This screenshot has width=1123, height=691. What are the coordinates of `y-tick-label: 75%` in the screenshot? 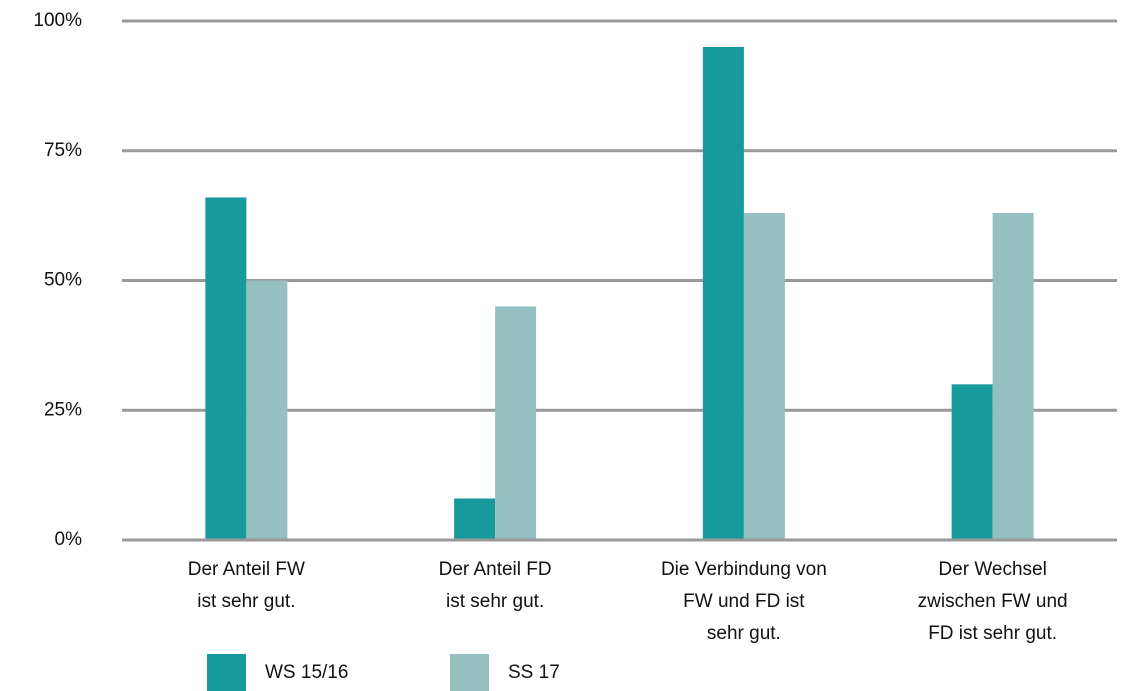 It's located at (63, 150).